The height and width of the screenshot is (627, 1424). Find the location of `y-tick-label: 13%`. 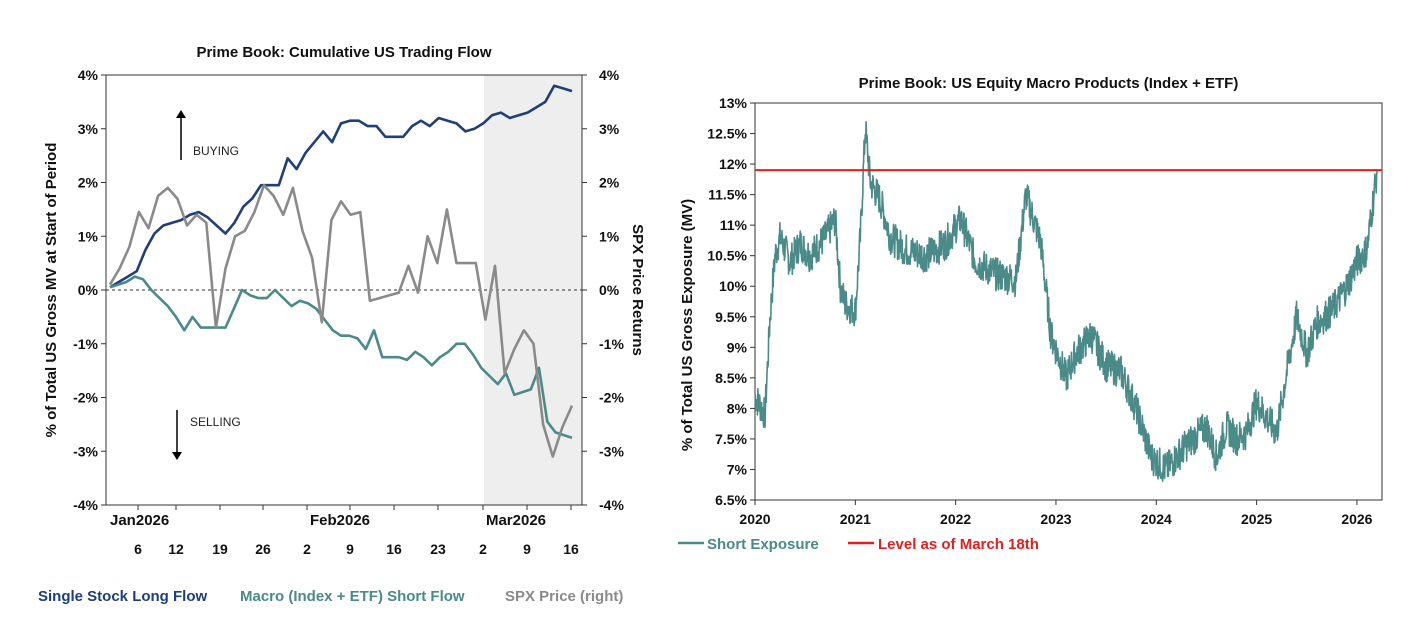

y-tick-label: 13% is located at coordinates (733, 103).